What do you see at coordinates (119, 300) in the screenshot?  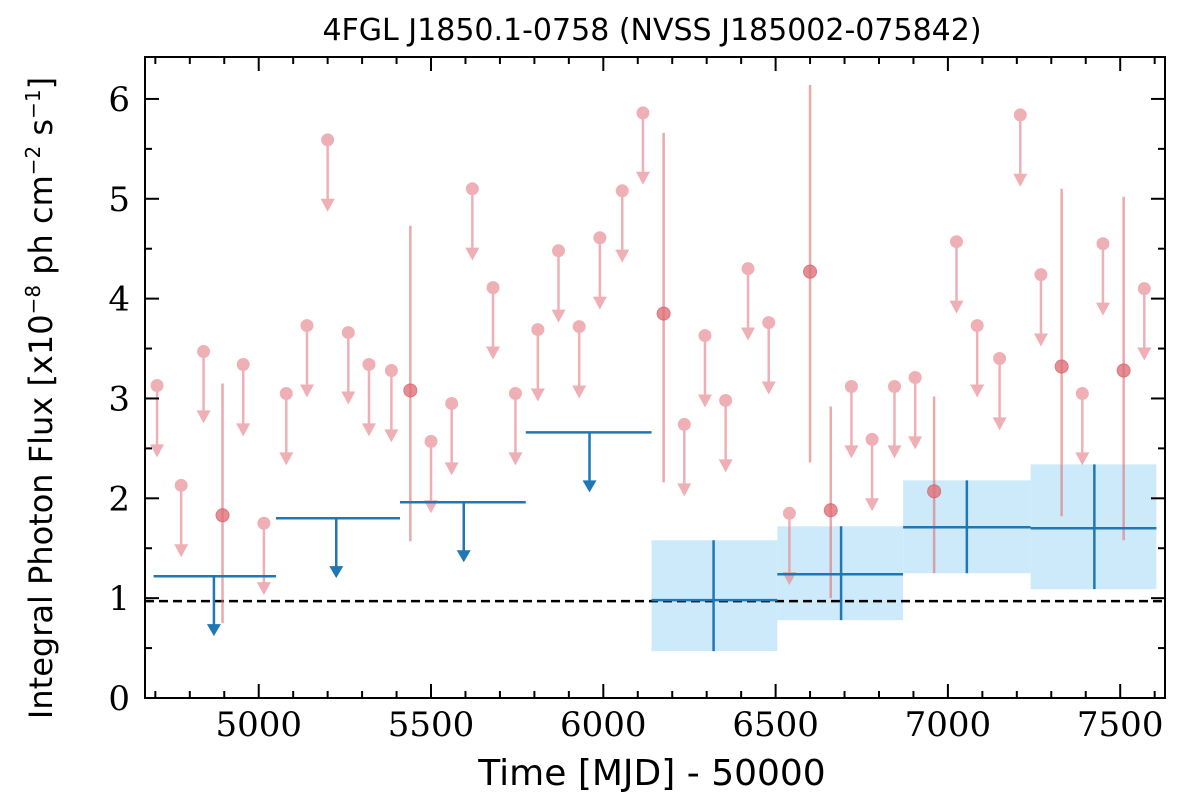 I see `y-tick-label: 4` at bounding box center [119, 300].